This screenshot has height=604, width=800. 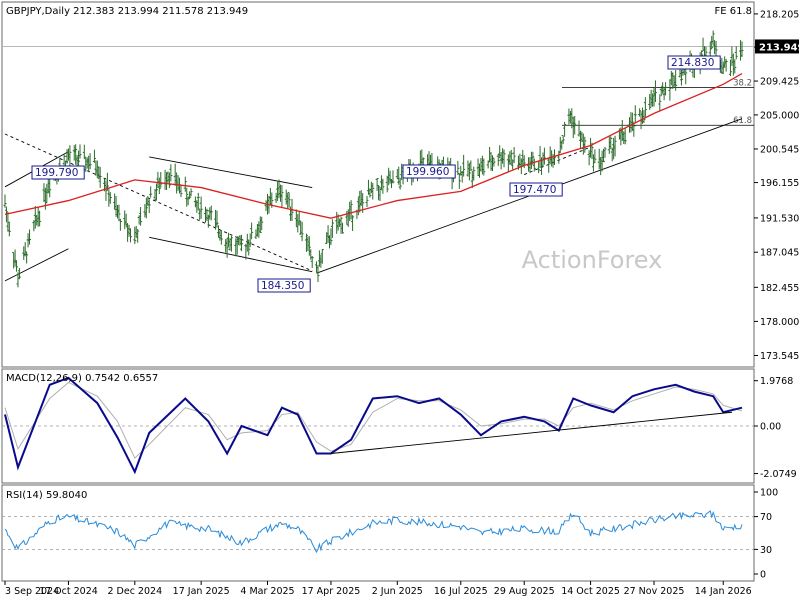 I want to click on swing-label-184350: 184.350, so click(x=282, y=286).